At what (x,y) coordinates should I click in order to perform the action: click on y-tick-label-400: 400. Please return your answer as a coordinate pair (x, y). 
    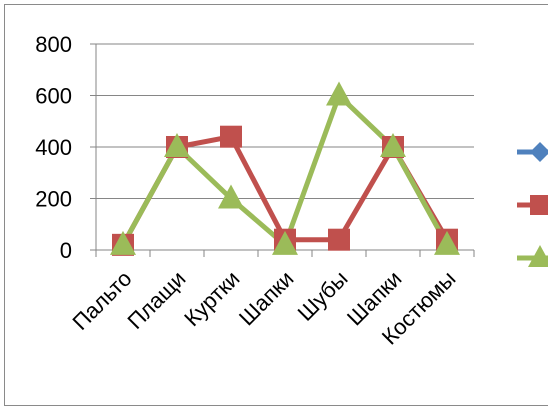
    Looking at the image, I should click on (53, 147).